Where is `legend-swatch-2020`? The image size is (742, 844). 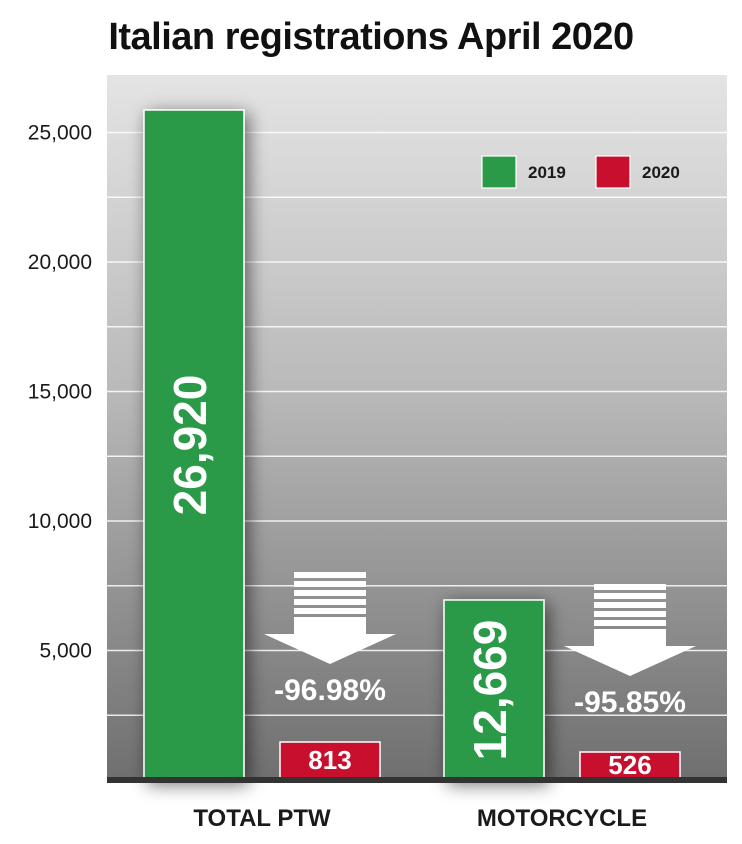 legend-swatch-2020 is located at coordinates (613, 172).